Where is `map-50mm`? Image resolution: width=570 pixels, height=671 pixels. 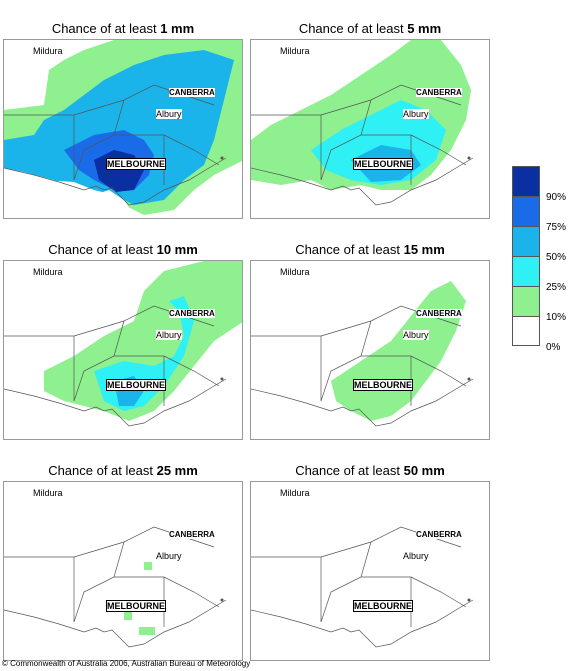
map-50mm is located at coordinates (370, 571).